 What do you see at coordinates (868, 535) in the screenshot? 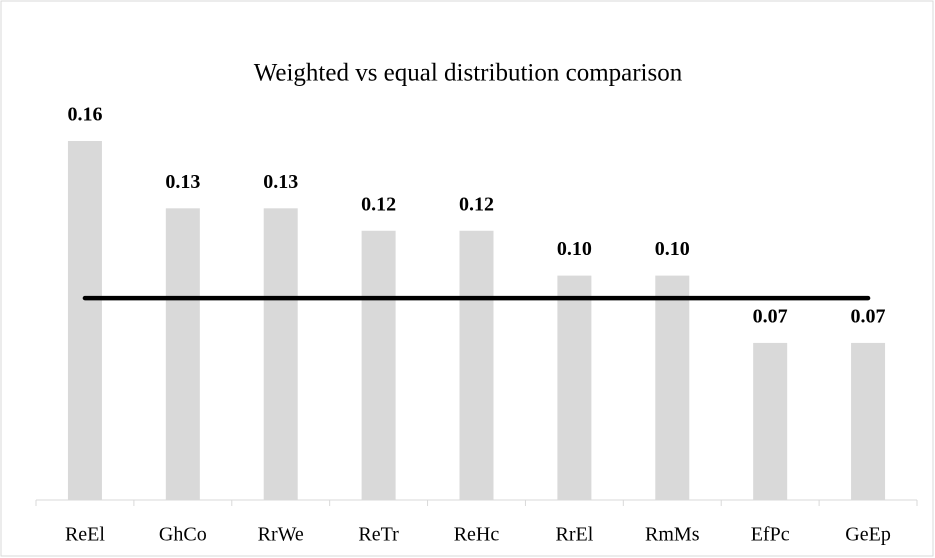
I see `x-tick-label: GeEp` at bounding box center [868, 535].